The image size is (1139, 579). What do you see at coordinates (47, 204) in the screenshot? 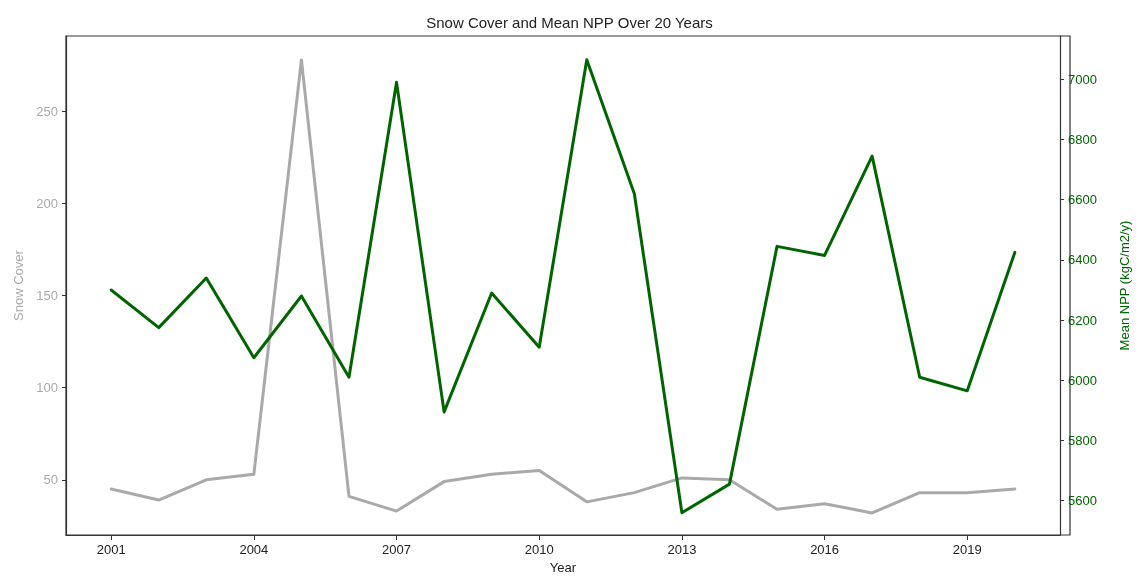
I see `y-tick-label: 200` at bounding box center [47, 204].